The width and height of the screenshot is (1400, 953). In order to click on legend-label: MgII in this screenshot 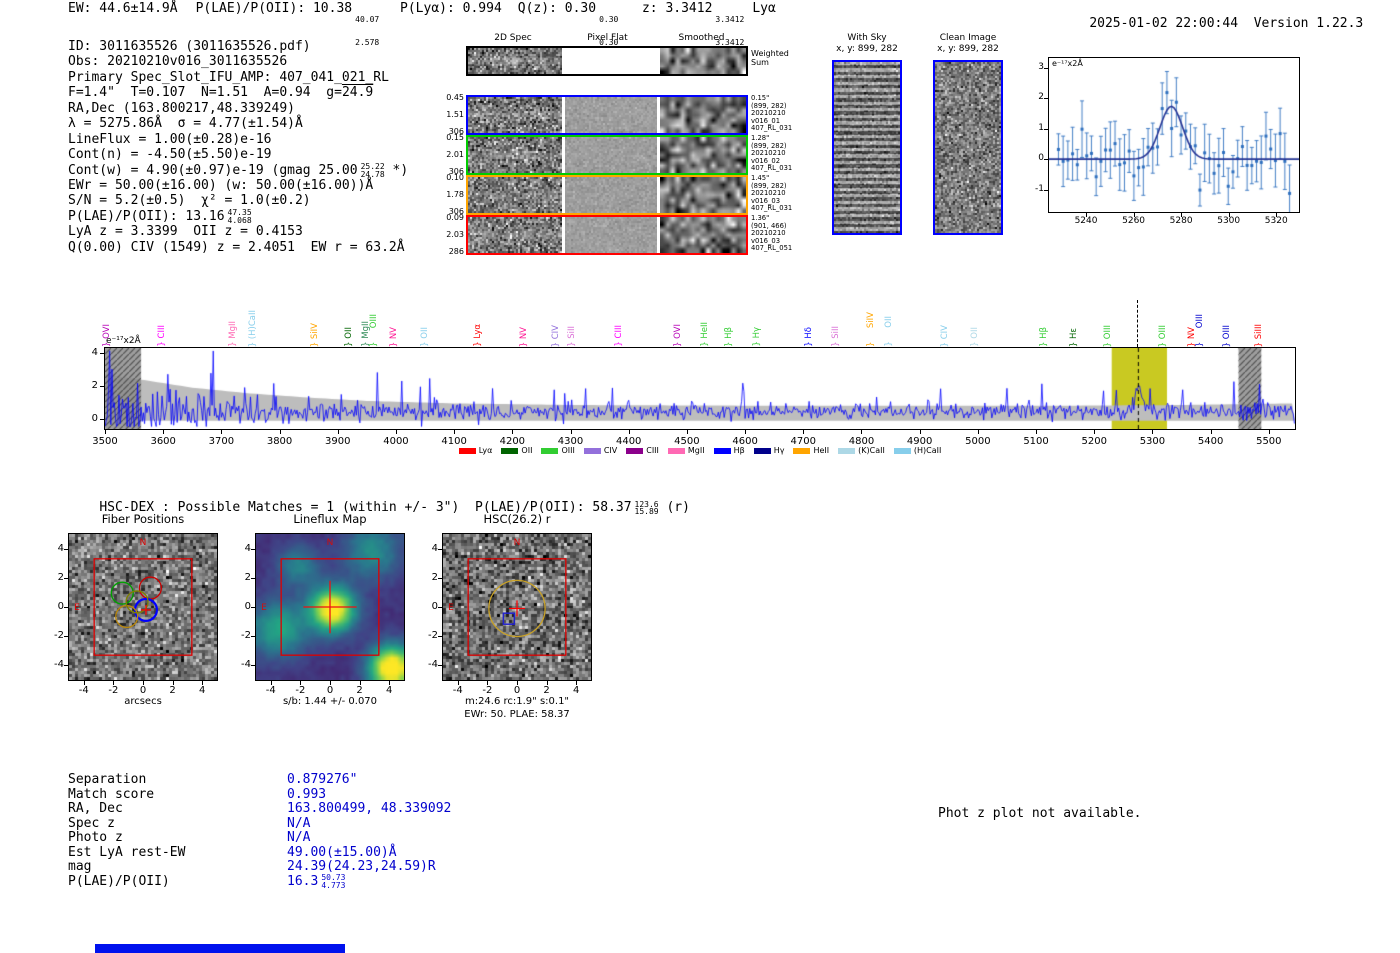, I will do `click(696, 450)`.